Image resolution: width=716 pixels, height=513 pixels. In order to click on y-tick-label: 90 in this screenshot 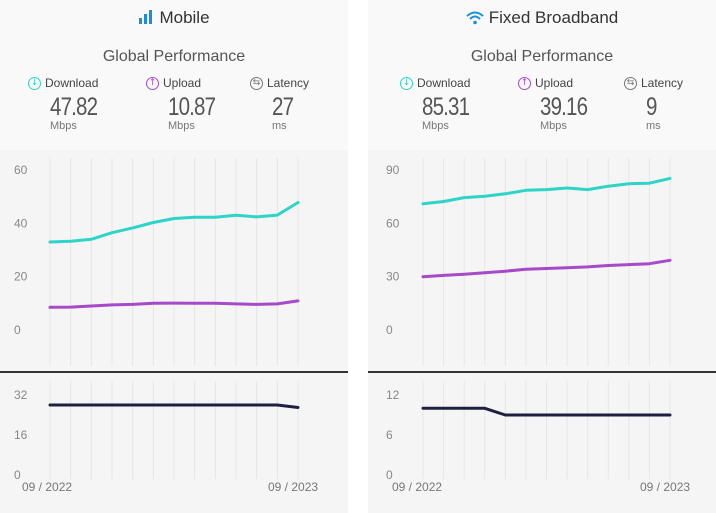, I will do `click(393, 170)`.